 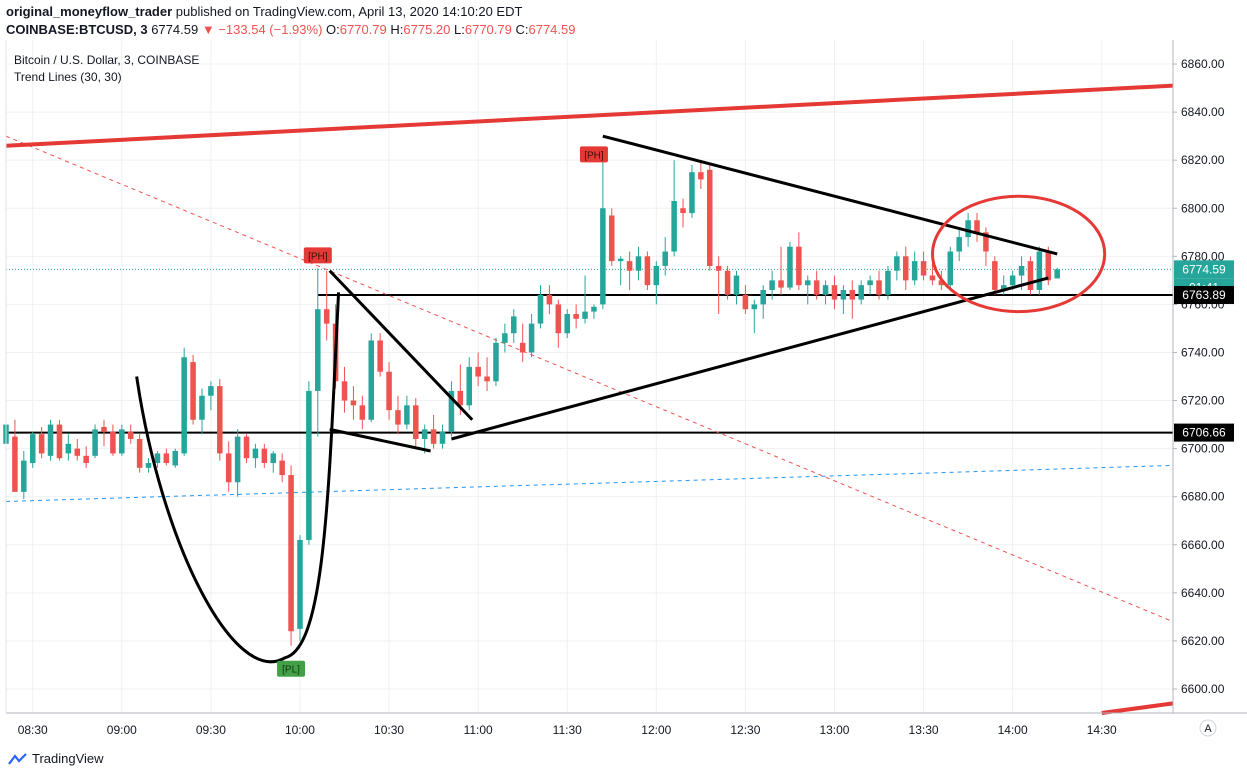 I want to click on y-tick-label: 6700.00, so click(x=1203, y=449).